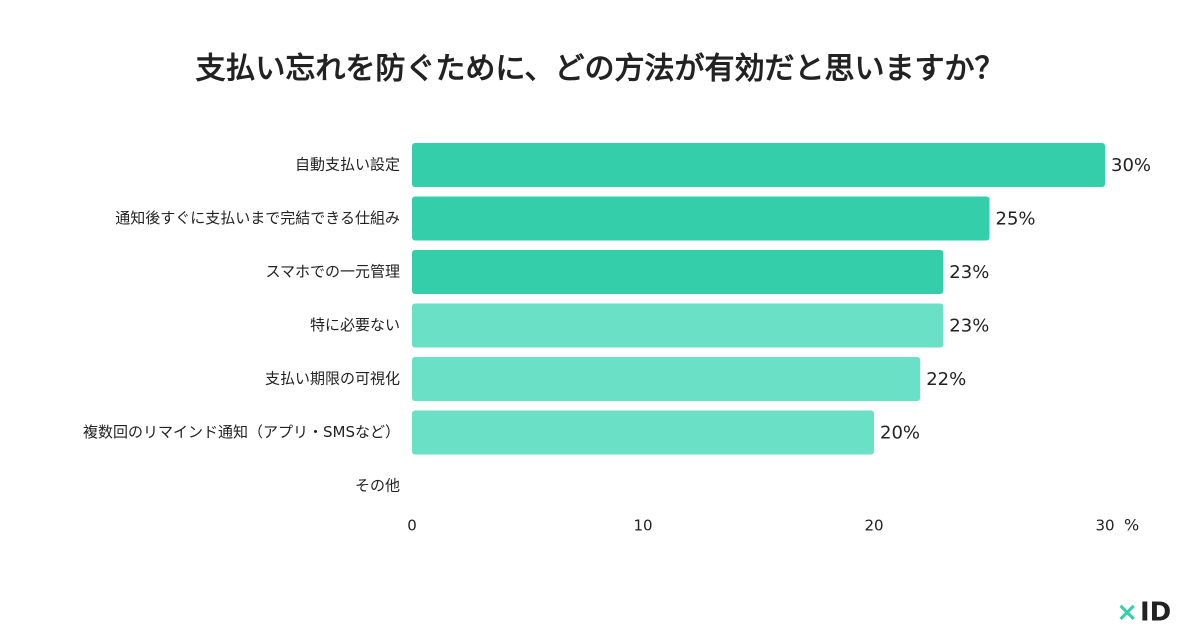 This screenshot has width=1200, height=638. What do you see at coordinates (347, 165) in the screenshot?
I see `y-tick-label: 自動支払い設定` at bounding box center [347, 165].